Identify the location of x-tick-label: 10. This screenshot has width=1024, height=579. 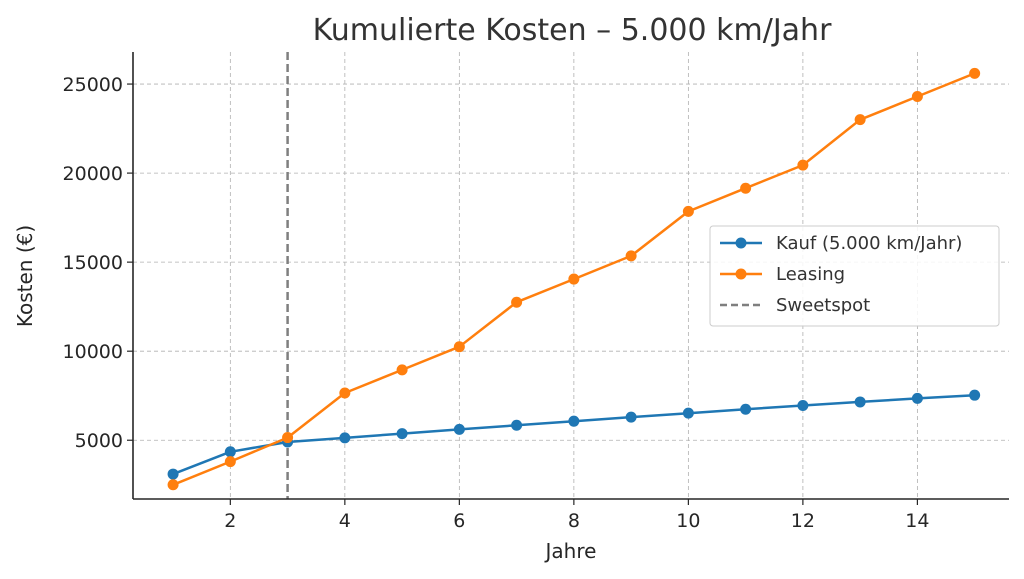
(688, 521).